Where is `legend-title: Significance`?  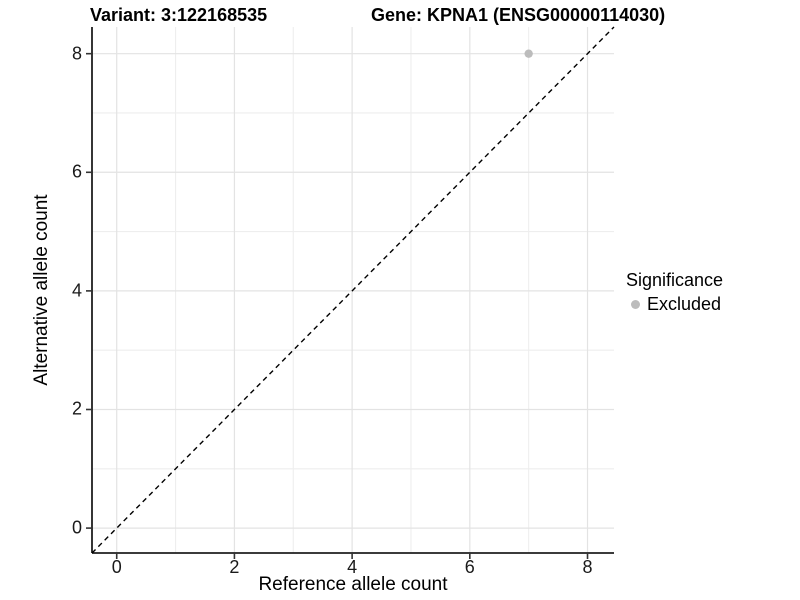
legend-title: Significance is located at coordinates (675, 280).